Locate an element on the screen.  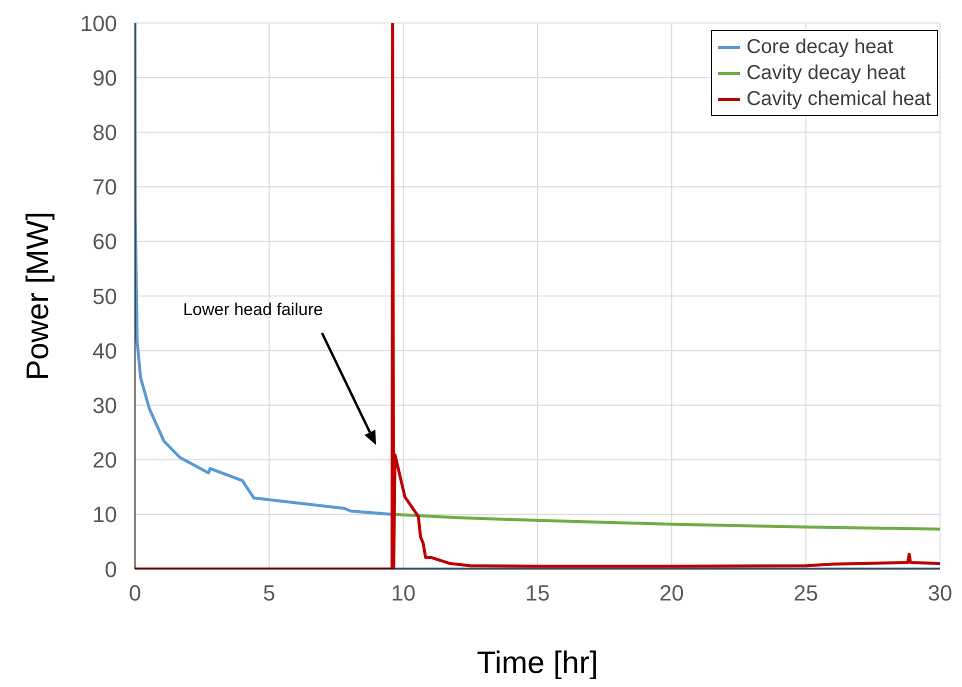
y-tick-label: 90 is located at coordinates (104, 77).